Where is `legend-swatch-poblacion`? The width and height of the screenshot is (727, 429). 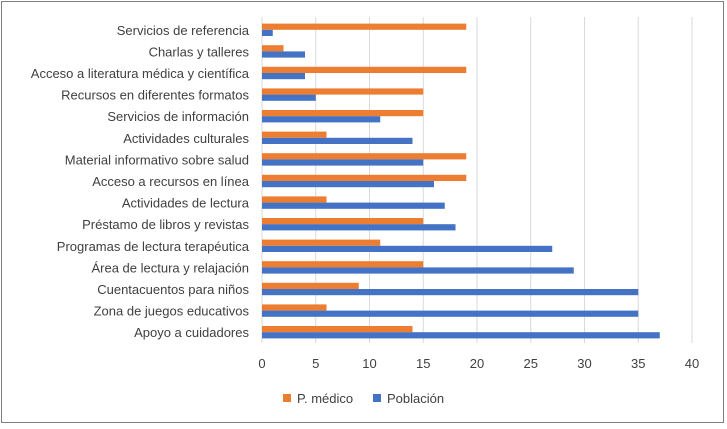 legend-swatch-poblacion is located at coordinates (377, 398).